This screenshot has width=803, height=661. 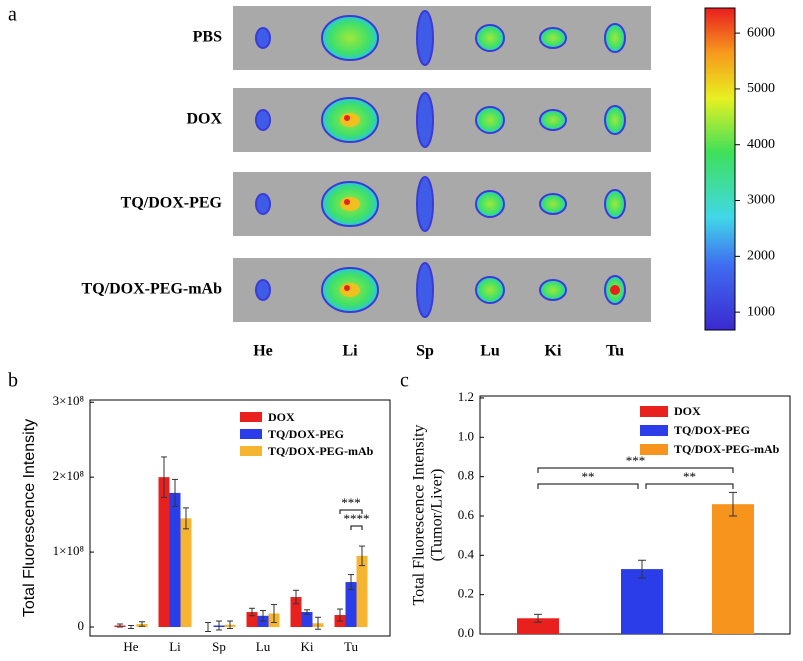 What do you see at coordinates (351, 646) in the screenshot?
I see `x-tick-label: Tu` at bounding box center [351, 646].